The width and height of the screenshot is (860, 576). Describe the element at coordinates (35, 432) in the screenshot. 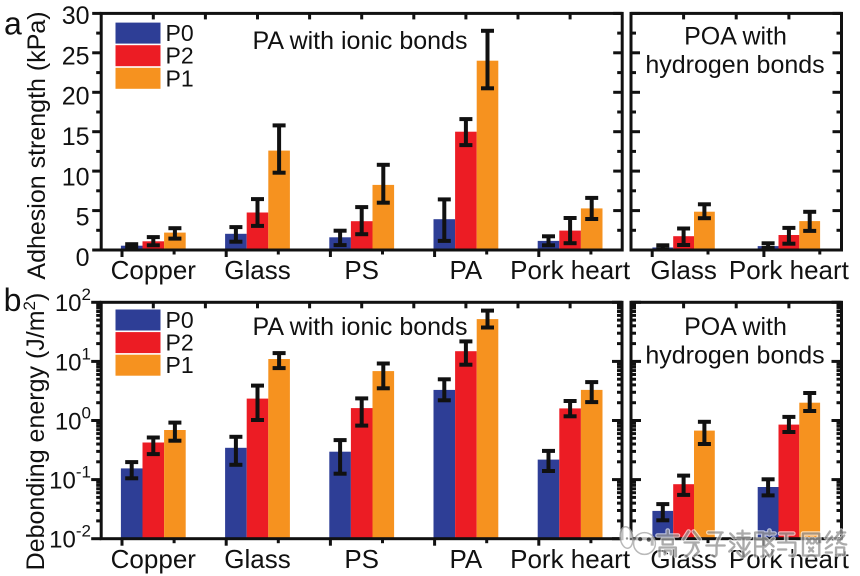

I see `svg-text: Debonding energy (J/m2)` at that location.